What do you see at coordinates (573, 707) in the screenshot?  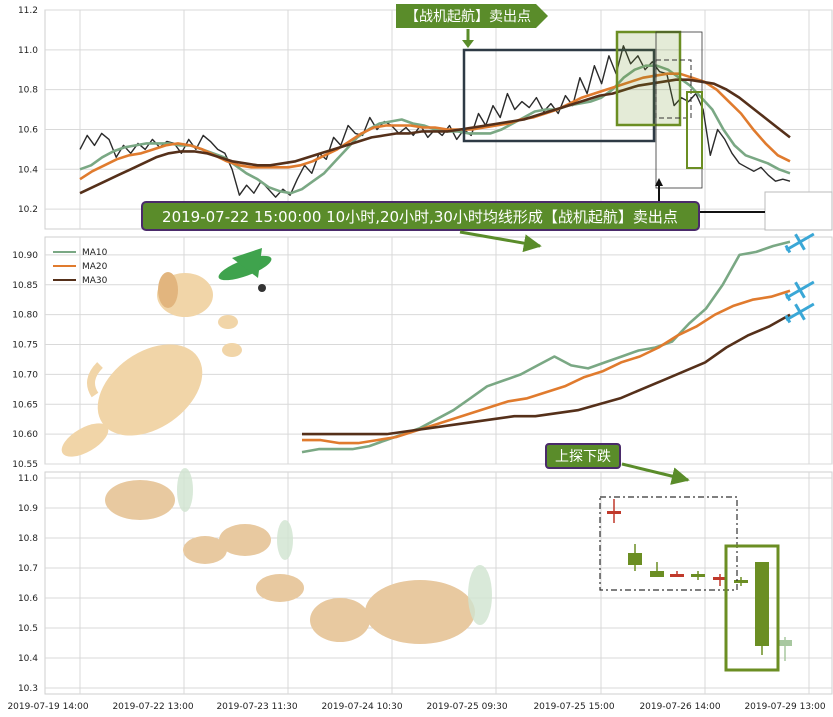 I see `x-tick-label: 2019-07-25 15:00` at bounding box center [573, 707].